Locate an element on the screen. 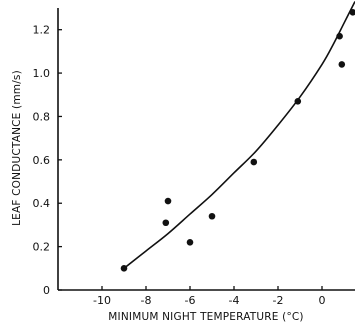  x-axis-title: MINIMUM NIGHT TEMPERATURE (°C) is located at coordinates (205, 317).